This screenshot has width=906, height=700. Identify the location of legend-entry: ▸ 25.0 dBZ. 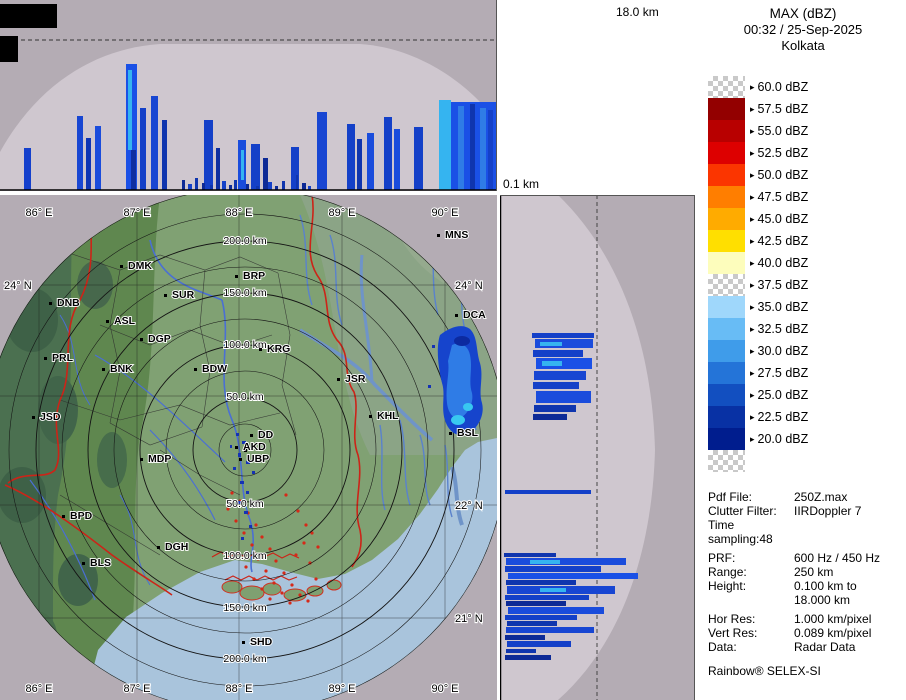
(803, 395).